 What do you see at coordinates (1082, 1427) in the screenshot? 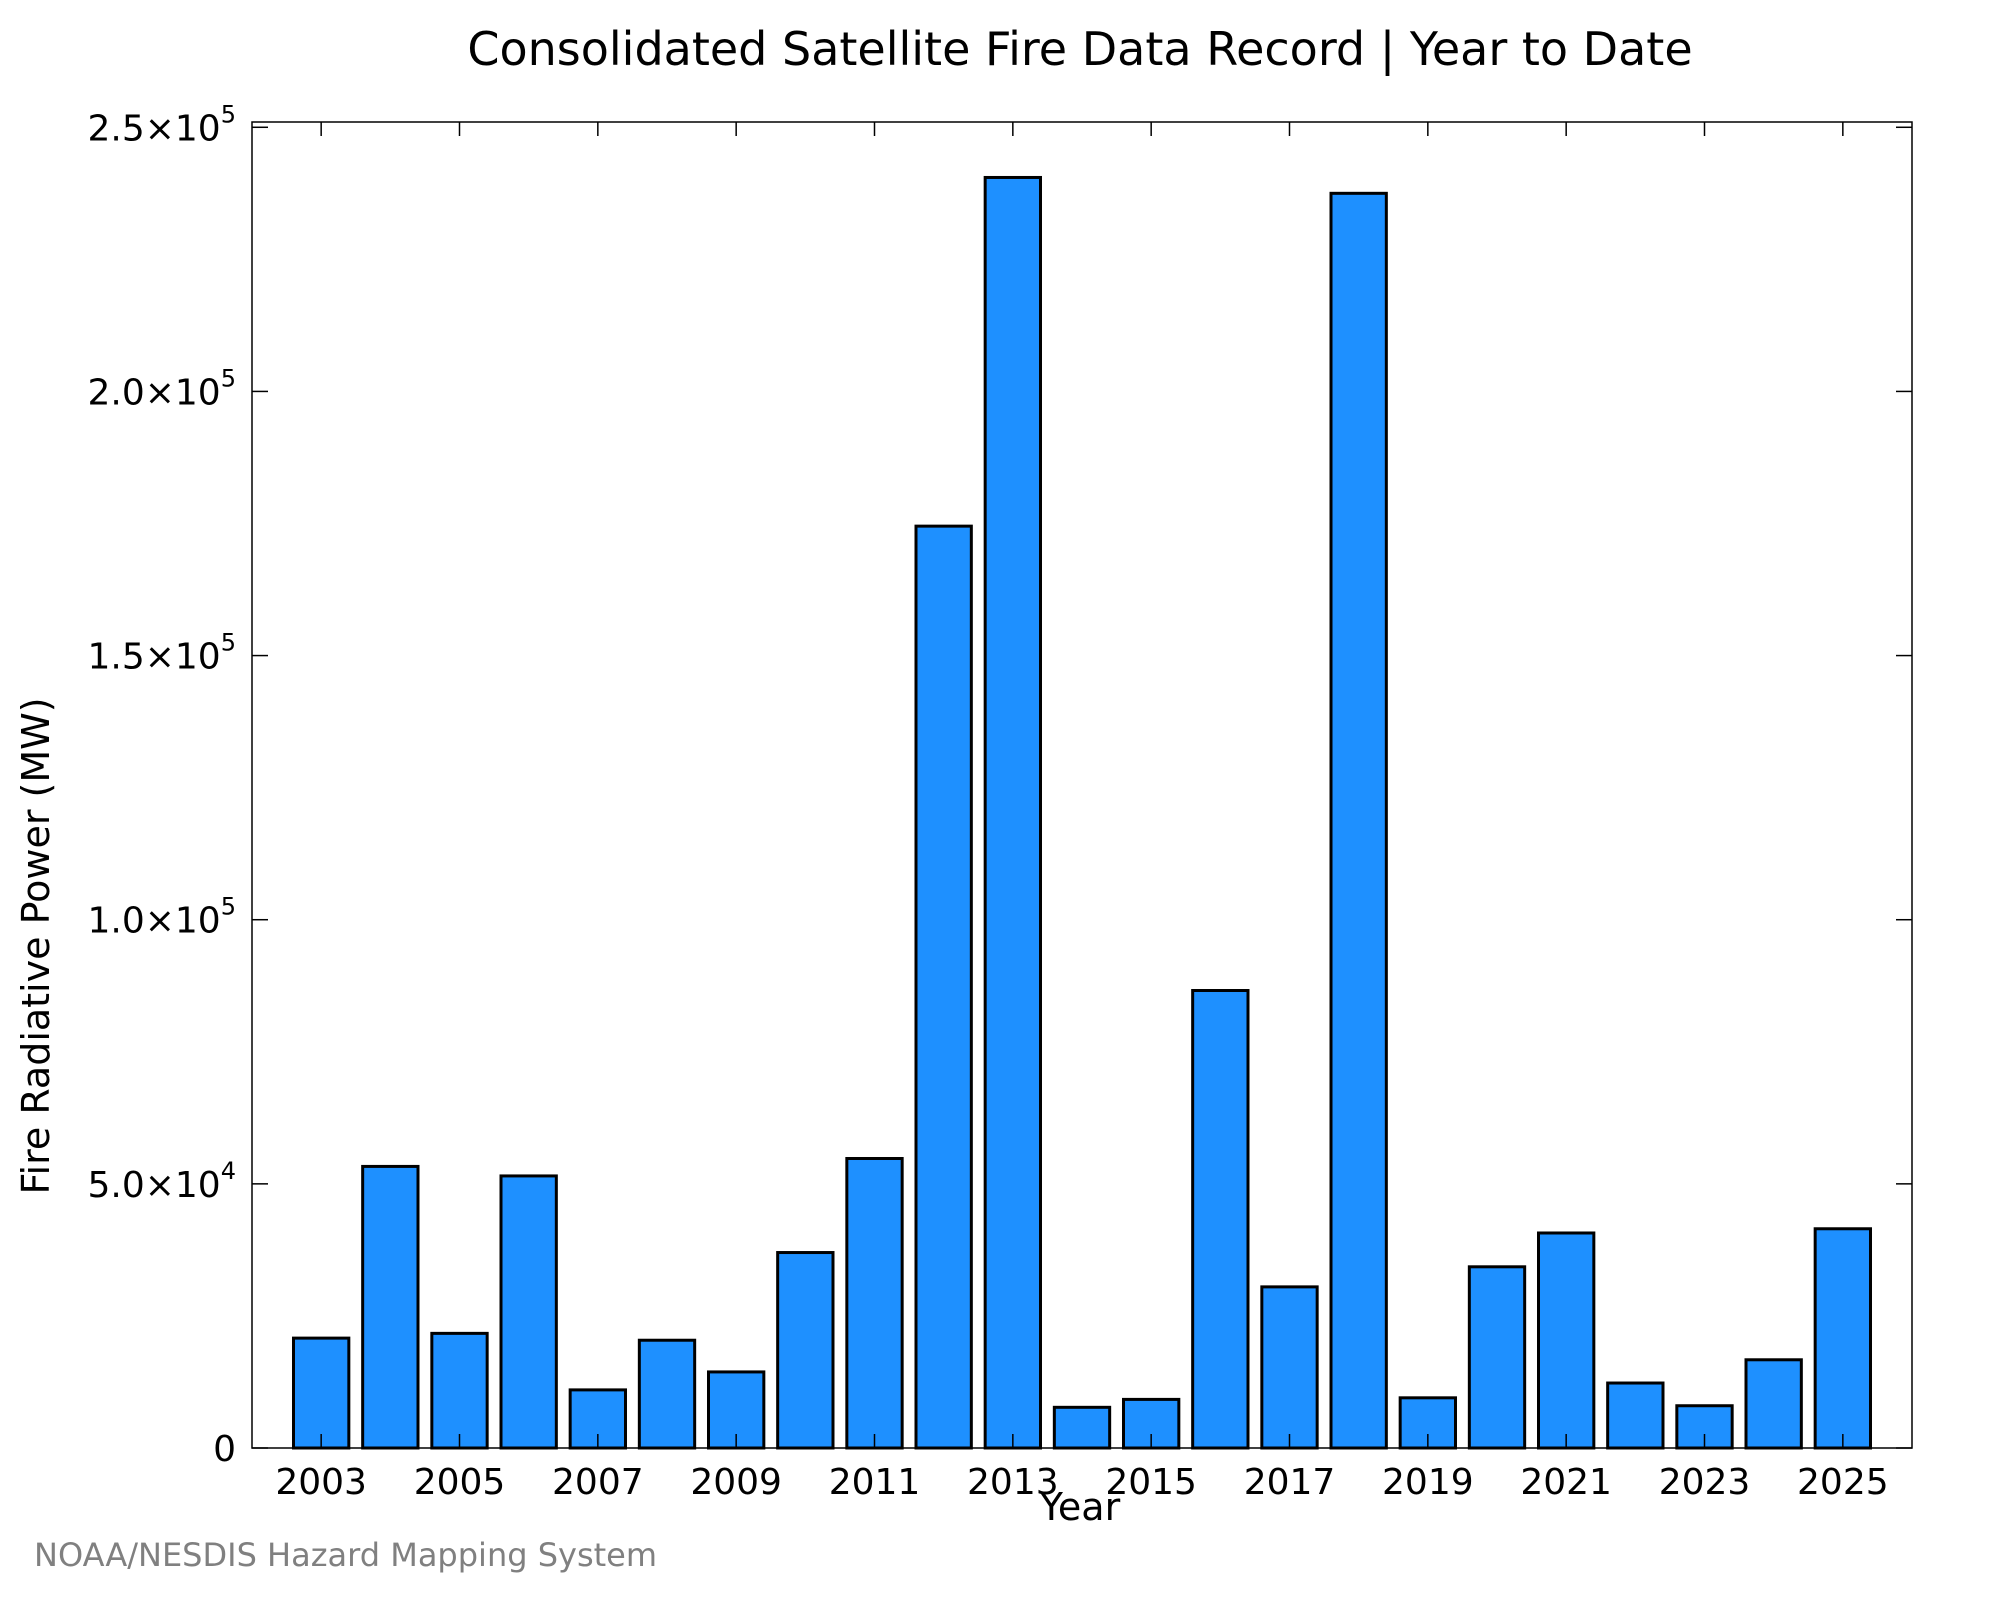
I see `bar-2014` at bounding box center [1082, 1427].